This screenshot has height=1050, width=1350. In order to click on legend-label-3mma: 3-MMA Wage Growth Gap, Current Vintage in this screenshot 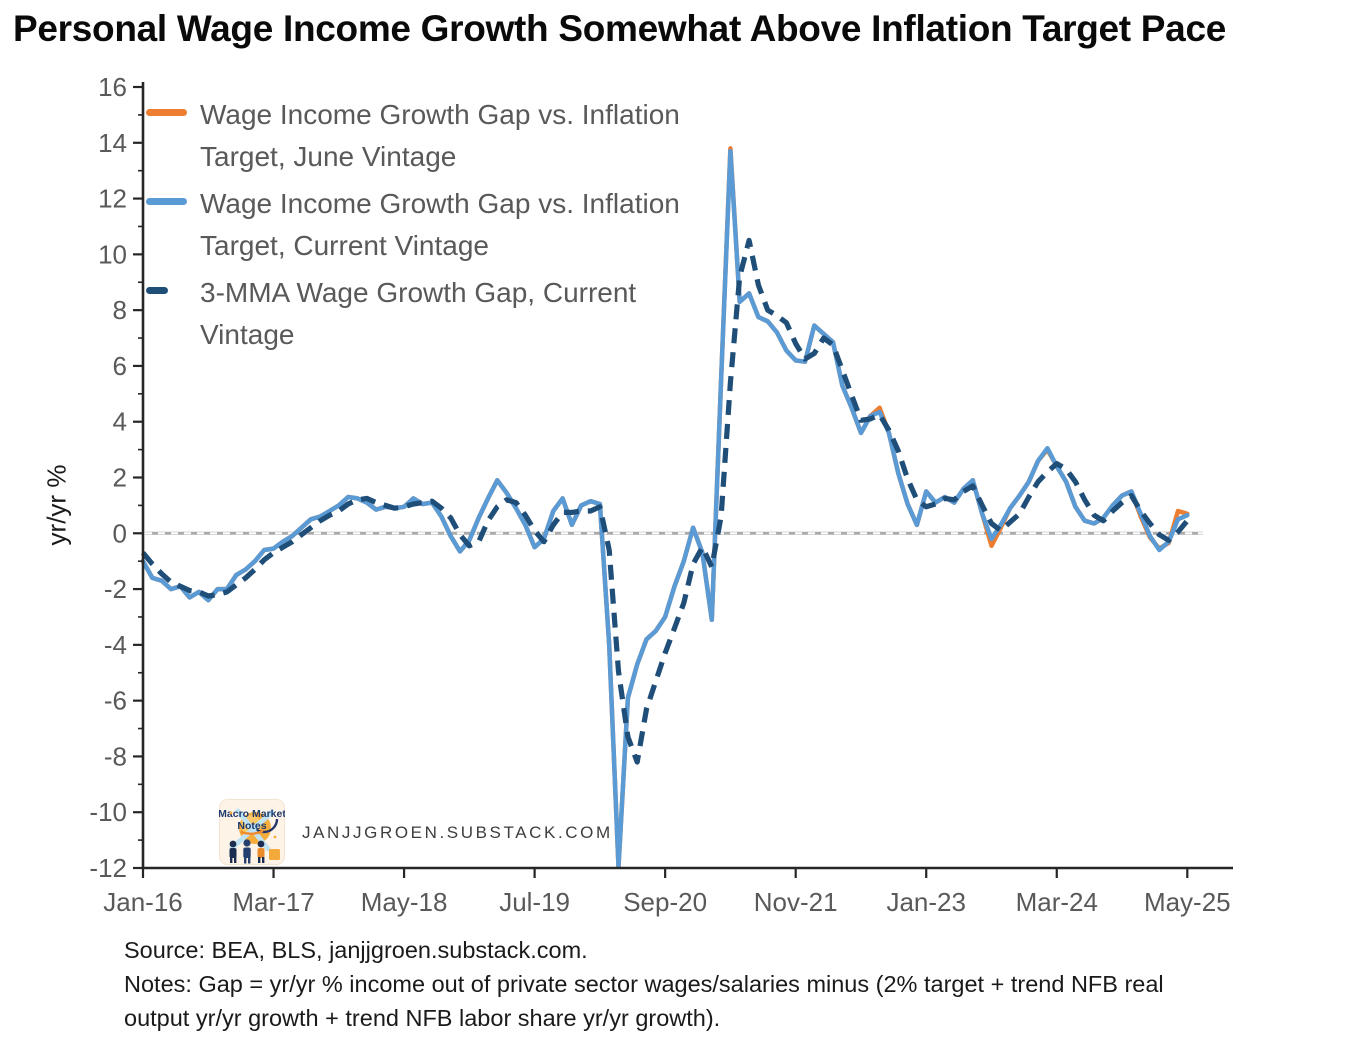, I will do `click(418, 314)`.